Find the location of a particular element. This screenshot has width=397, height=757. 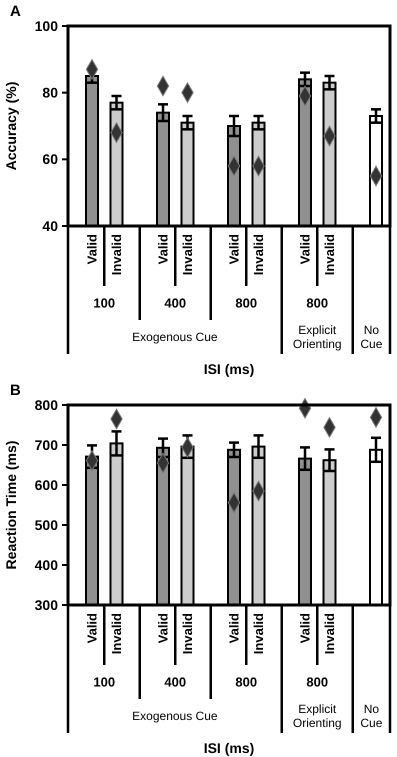

y-tick-label: 40 is located at coordinates (50, 226).